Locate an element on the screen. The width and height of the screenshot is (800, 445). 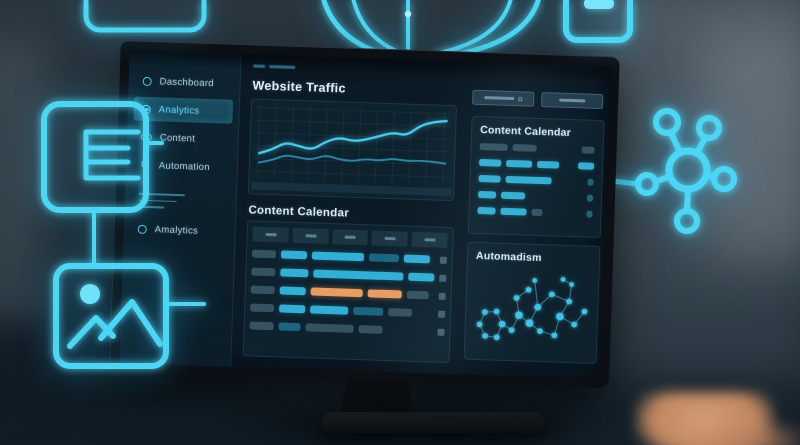
traffic-line-chart is located at coordinates (351, 151).